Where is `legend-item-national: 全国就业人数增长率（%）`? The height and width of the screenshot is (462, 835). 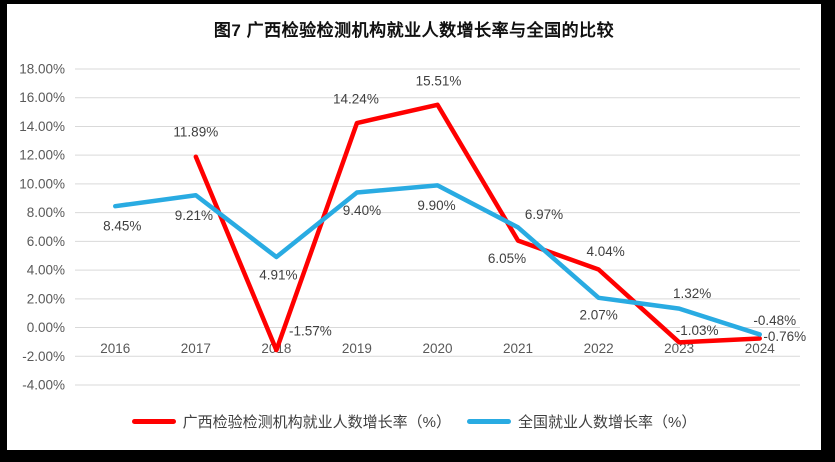 legend-item-national: 全国就业人数增长率（%） is located at coordinates (581, 421).